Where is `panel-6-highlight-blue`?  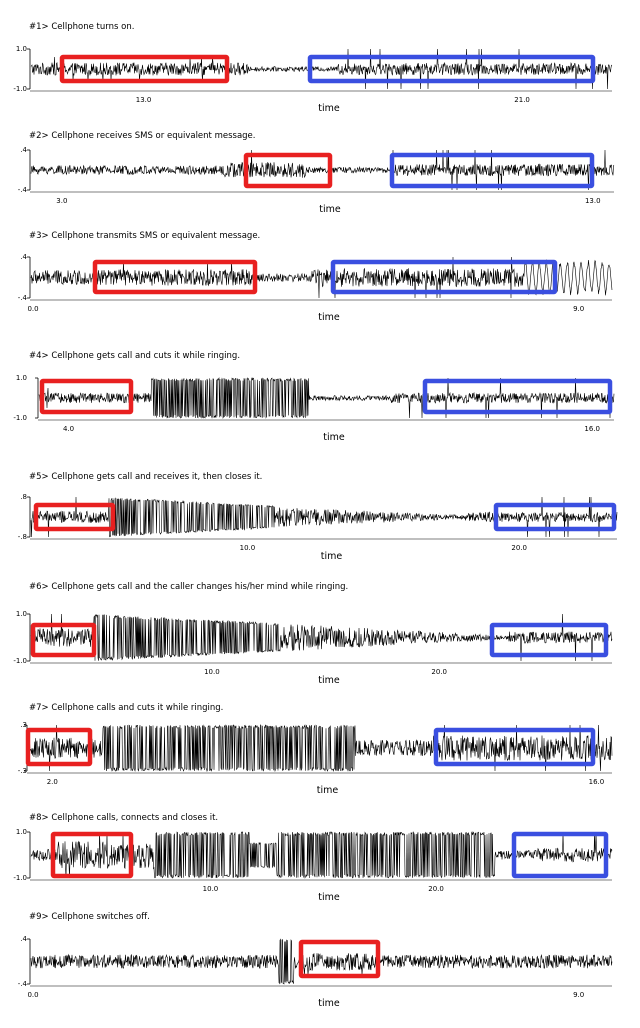
panel-6-highlight-blue is located at coordinates (549, 640).